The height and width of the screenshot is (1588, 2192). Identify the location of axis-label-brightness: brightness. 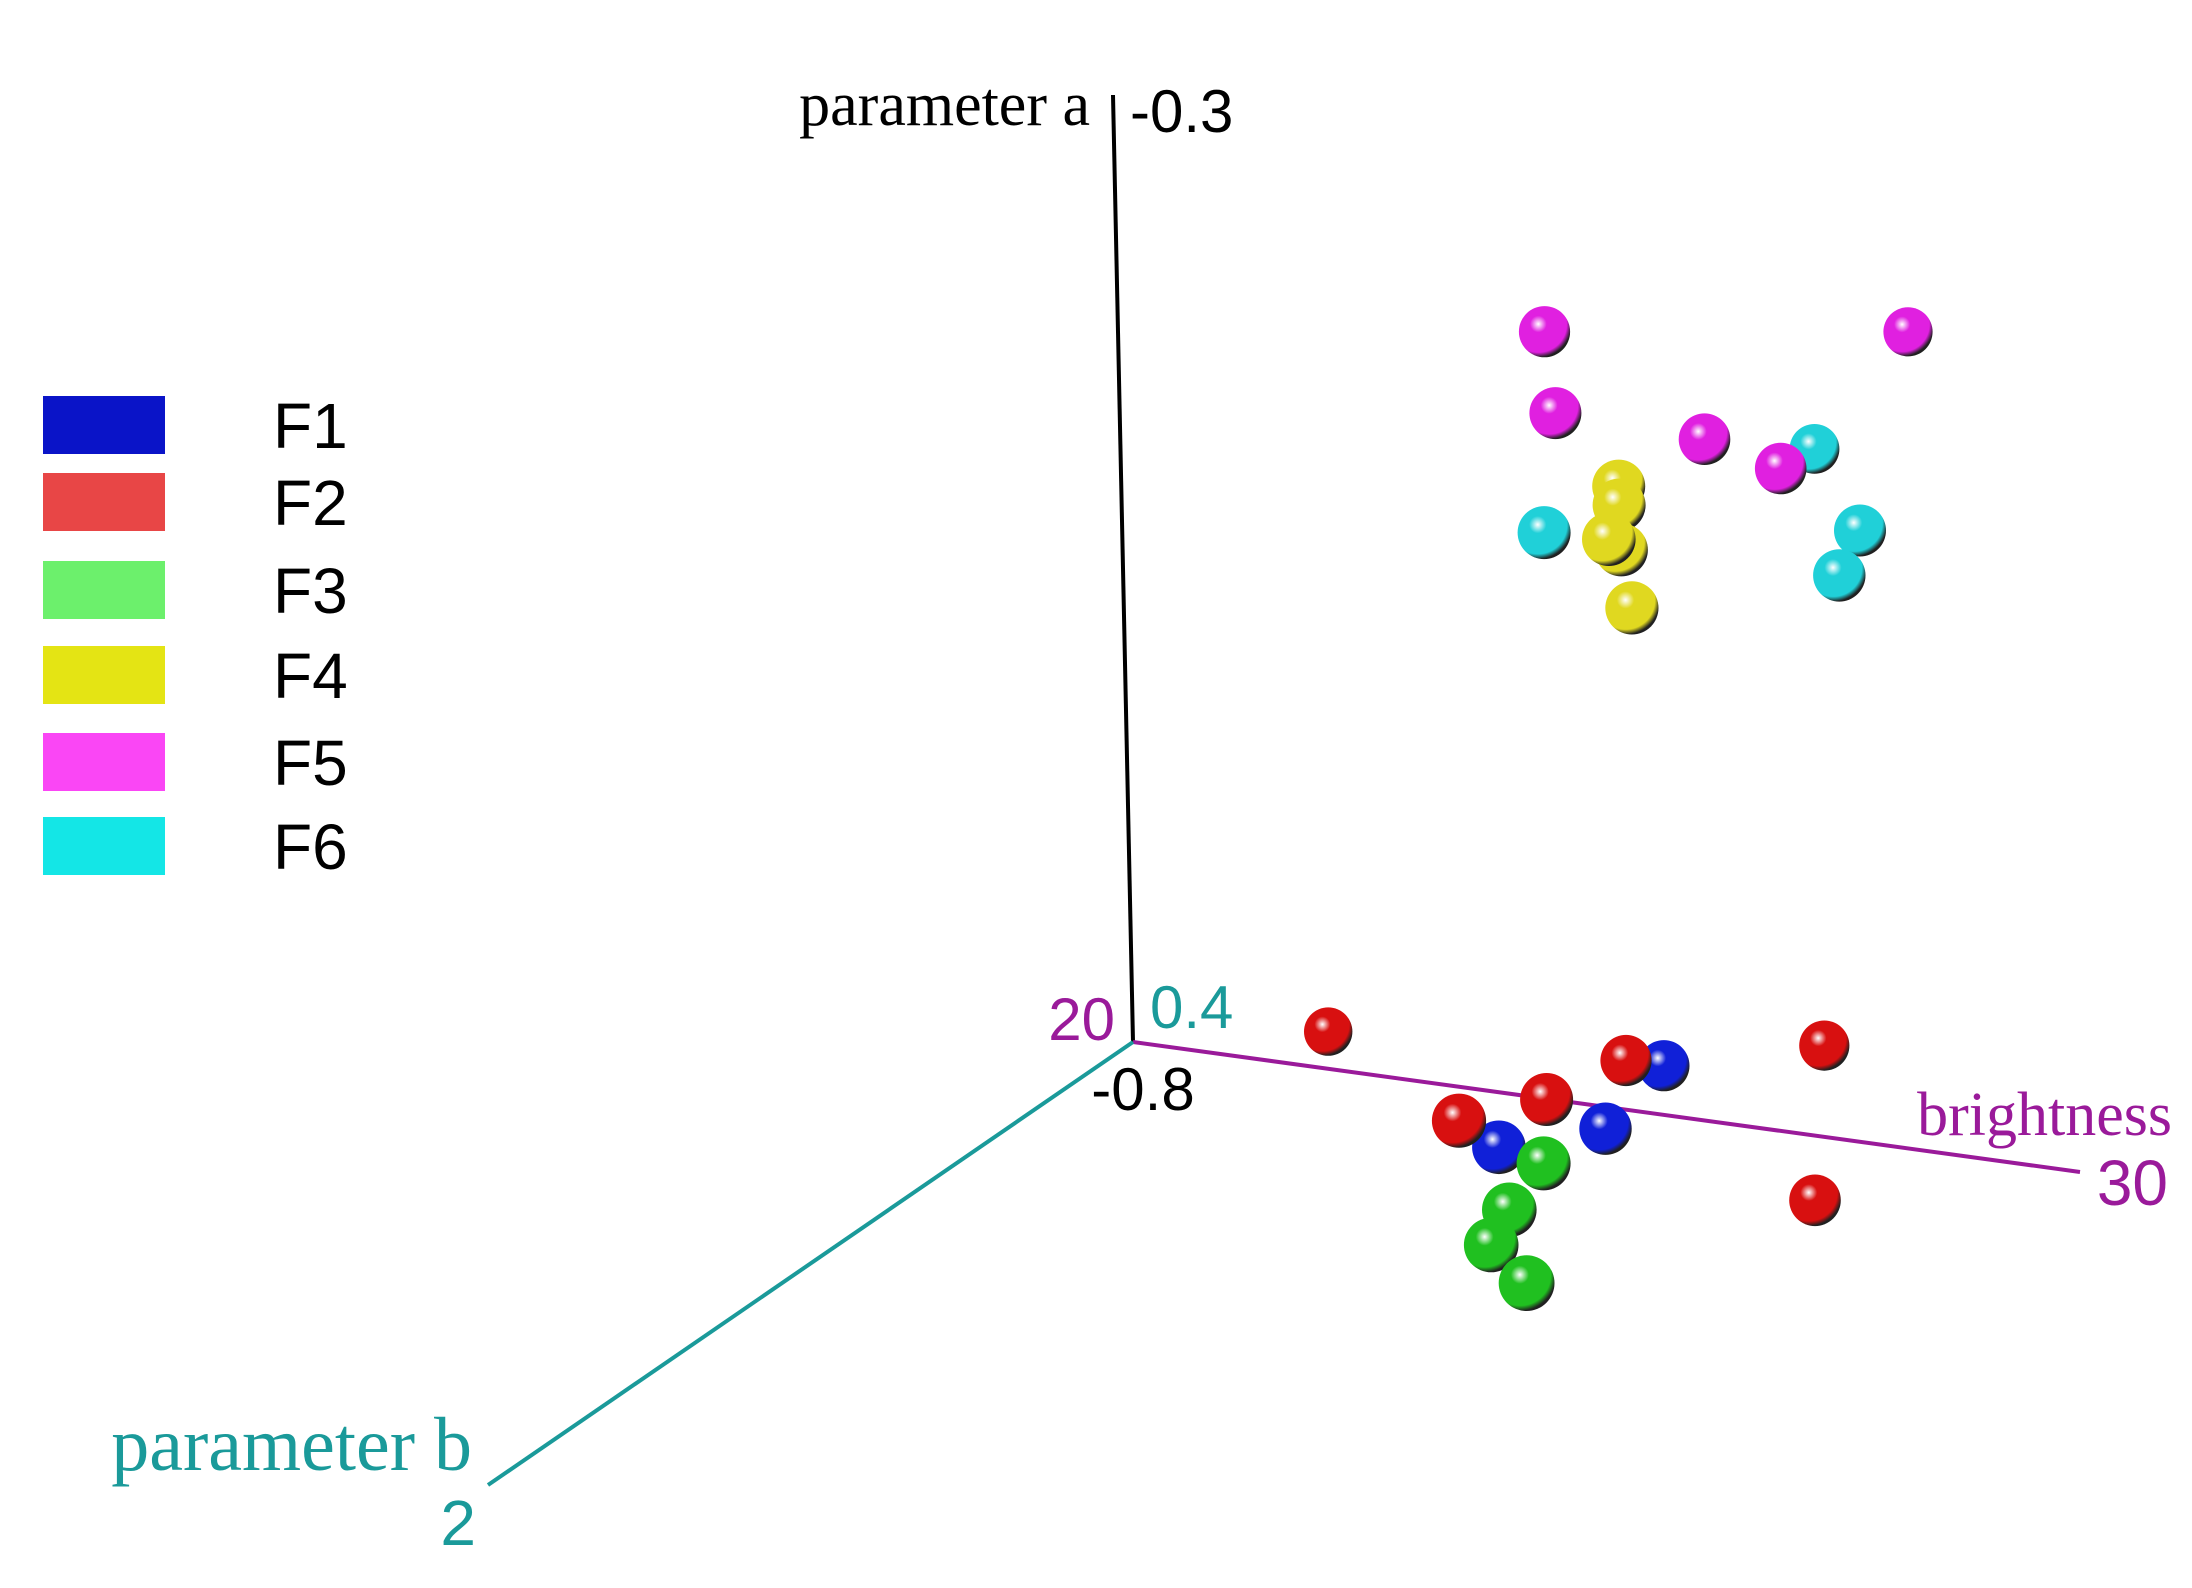
(2044, 1115).